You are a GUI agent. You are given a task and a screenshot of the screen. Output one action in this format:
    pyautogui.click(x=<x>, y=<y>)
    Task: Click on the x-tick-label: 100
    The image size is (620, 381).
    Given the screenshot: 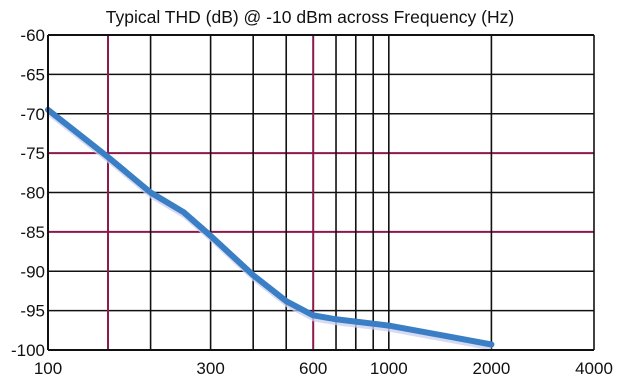 What is the action you would take?
    pyautogui.click(x=48, y=368)
    